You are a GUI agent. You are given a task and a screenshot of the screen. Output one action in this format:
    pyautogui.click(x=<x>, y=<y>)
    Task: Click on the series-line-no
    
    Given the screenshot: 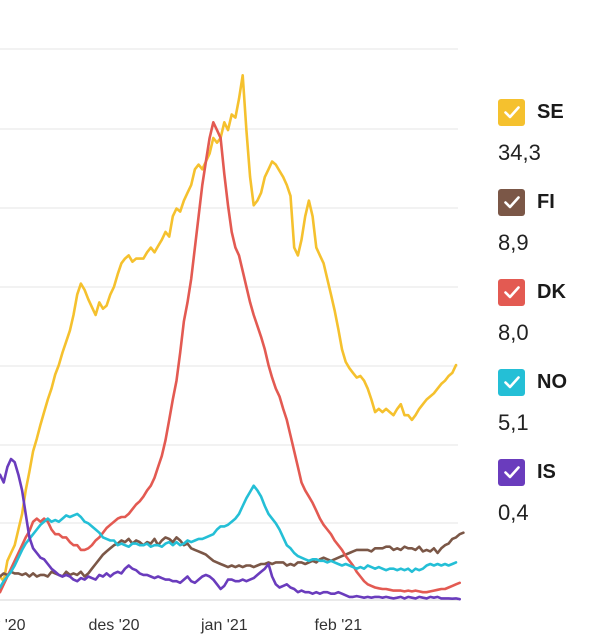 What is the action you would take?
    pyautogui.click(x=229, y=536)
    